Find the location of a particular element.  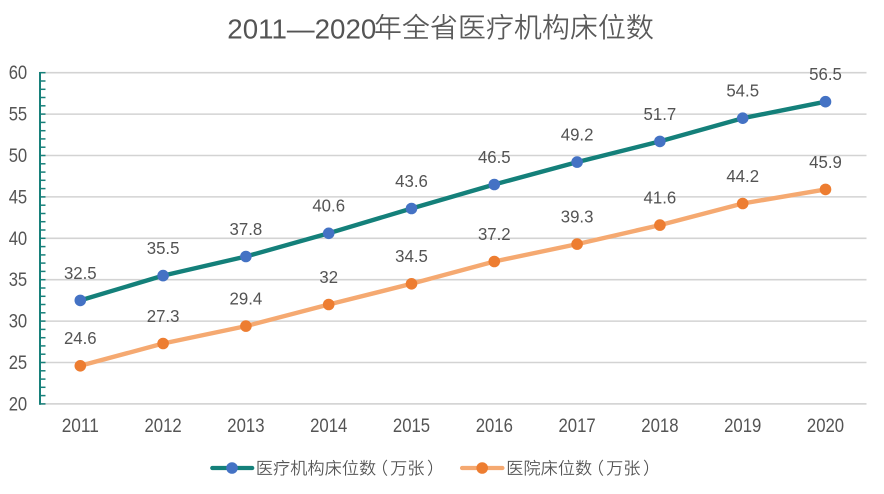

svg-text: 41.6 is located at coordinates (660, 198).